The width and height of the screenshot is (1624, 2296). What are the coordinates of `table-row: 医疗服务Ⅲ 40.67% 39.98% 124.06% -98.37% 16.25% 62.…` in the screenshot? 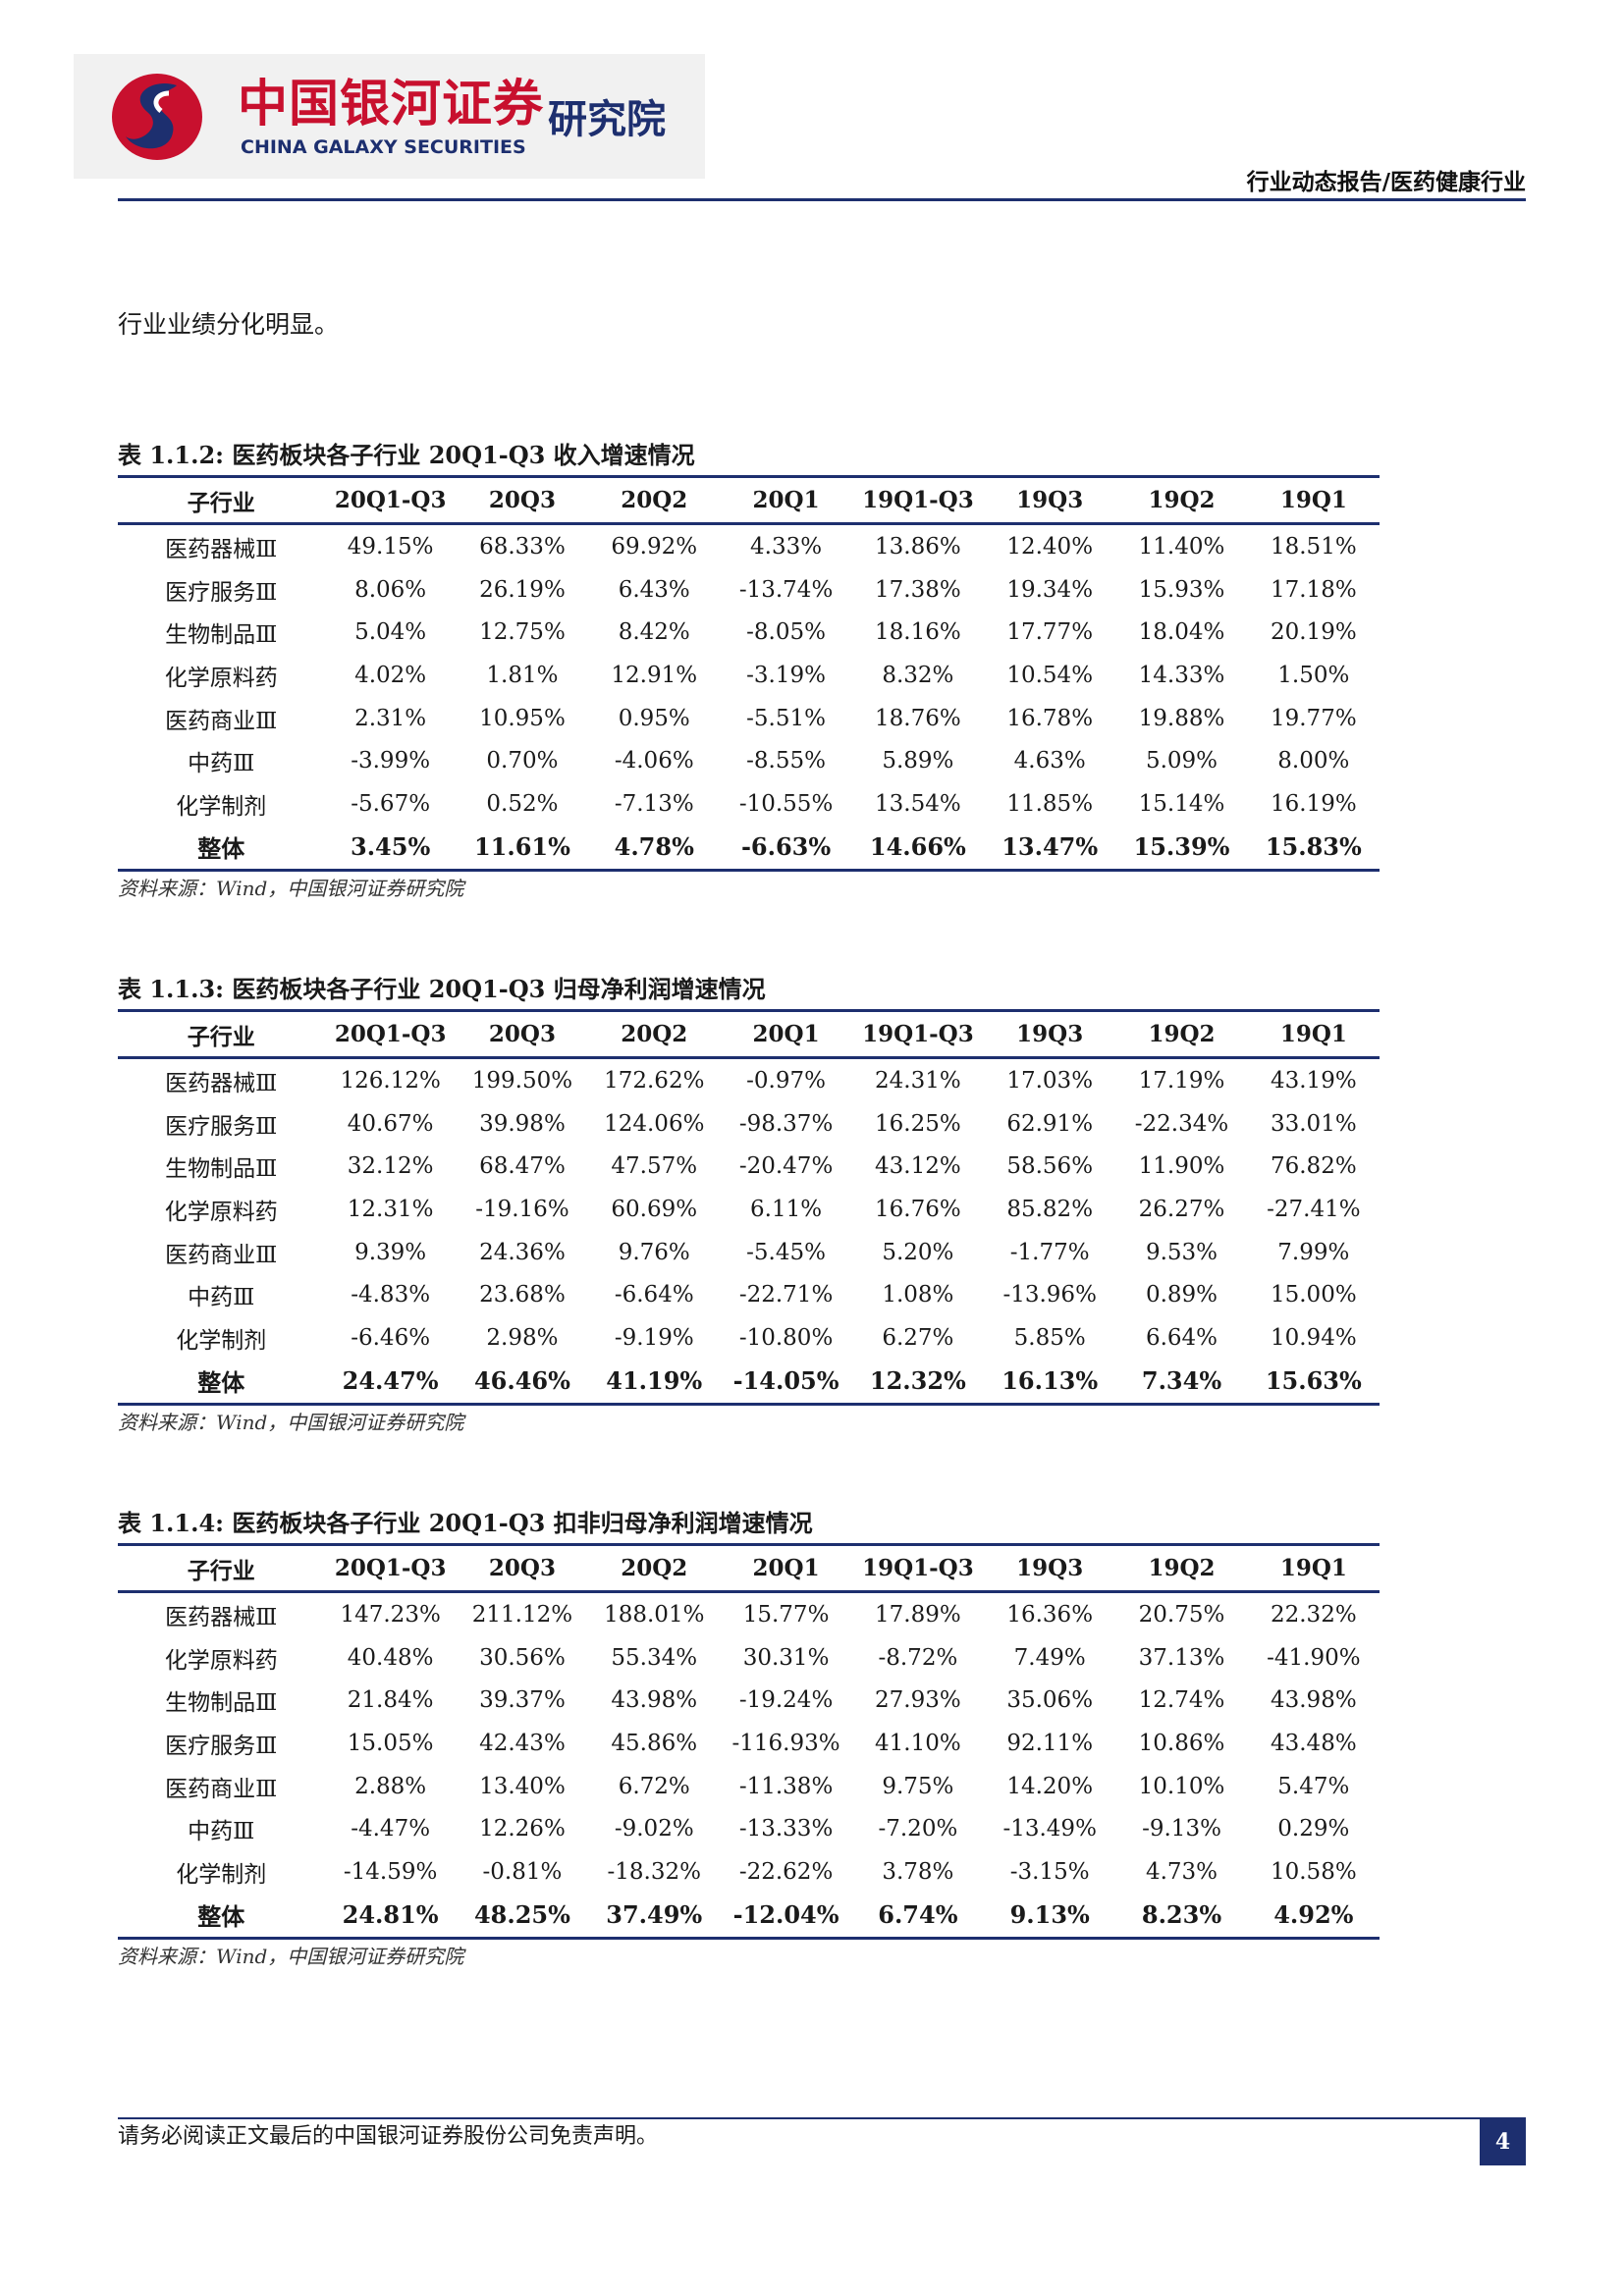 It's located at (749, 1124).